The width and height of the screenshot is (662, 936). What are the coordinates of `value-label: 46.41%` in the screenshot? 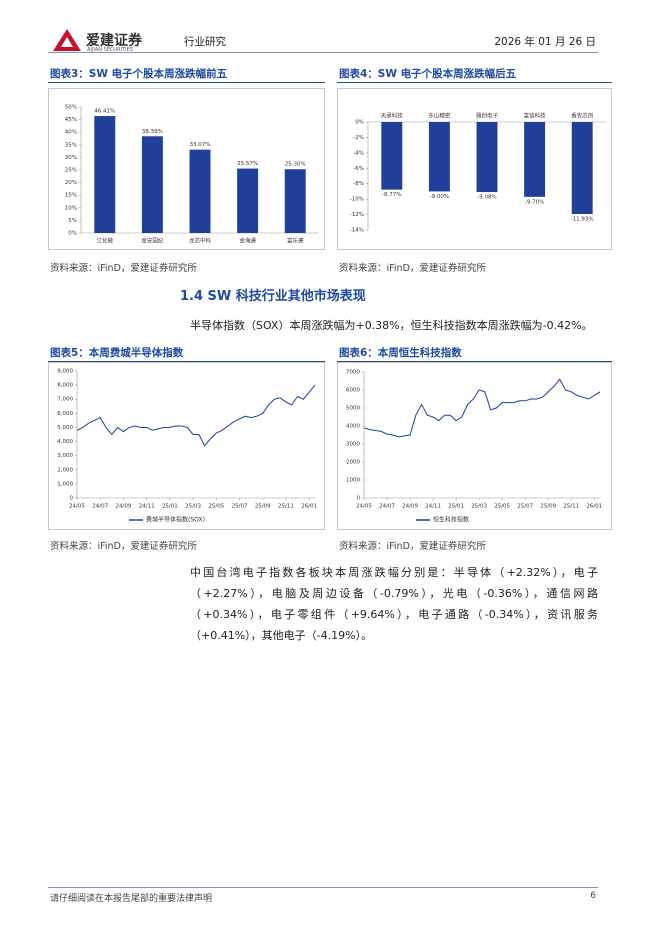 It's located at (104, 112).